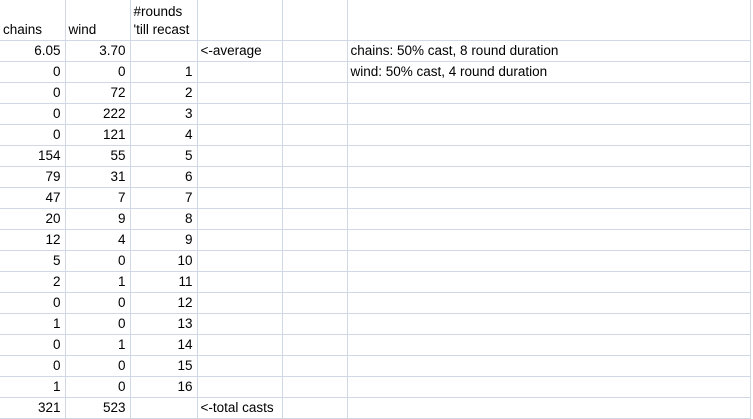  Describe the element at coordinates (33, 156) in the screenshot. I see `cell-chains: 154` at that location.